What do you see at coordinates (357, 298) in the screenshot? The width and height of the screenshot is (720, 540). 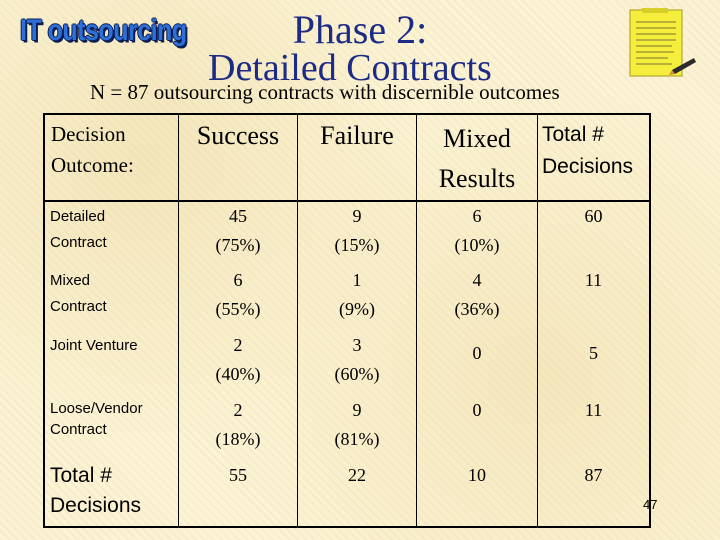 I see `failure-cell: 1 (9%)` at bounding box center [357, 298].